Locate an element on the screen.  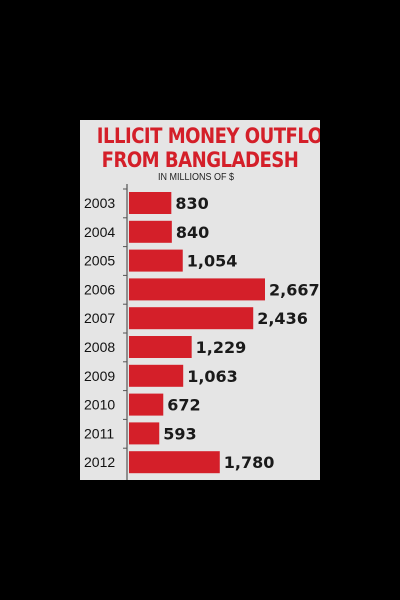
category-label: 2003 is located at coordinates (99, 203).